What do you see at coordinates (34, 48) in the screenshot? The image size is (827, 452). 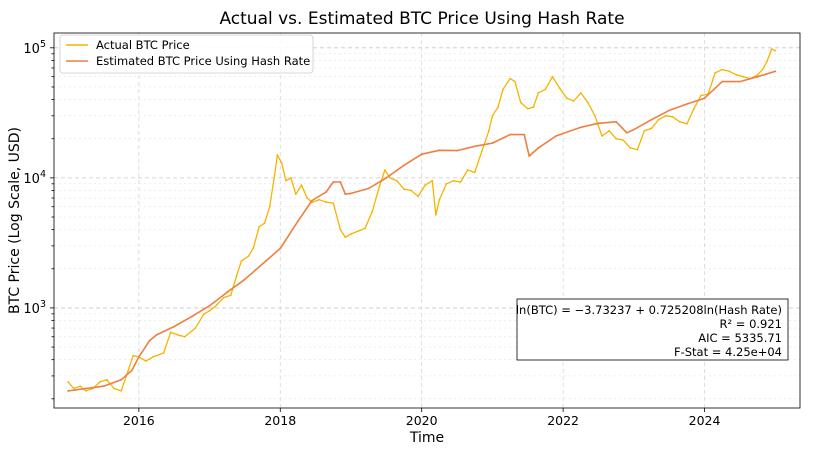 I see `y-tick-label: 10⁵` at bounding box center [34, 48].